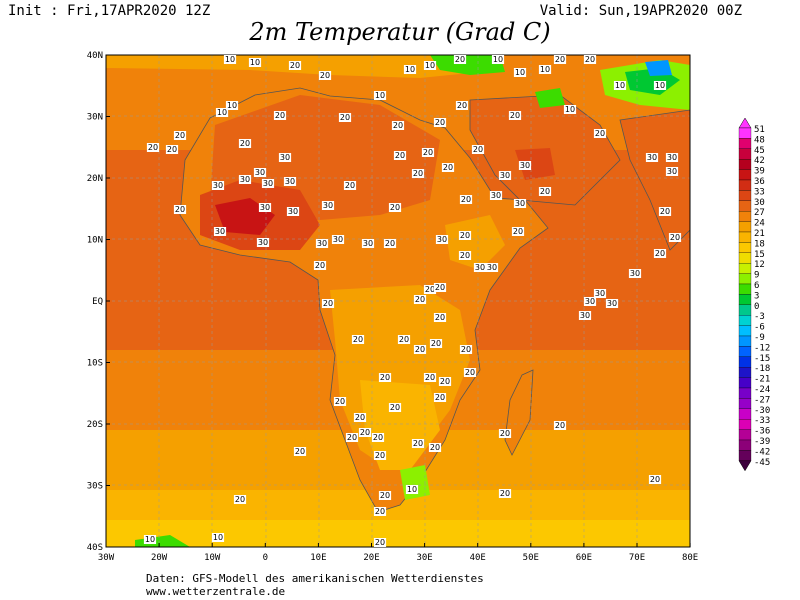  I want to click on lat-tick-label: 30N, so click(95, 118).